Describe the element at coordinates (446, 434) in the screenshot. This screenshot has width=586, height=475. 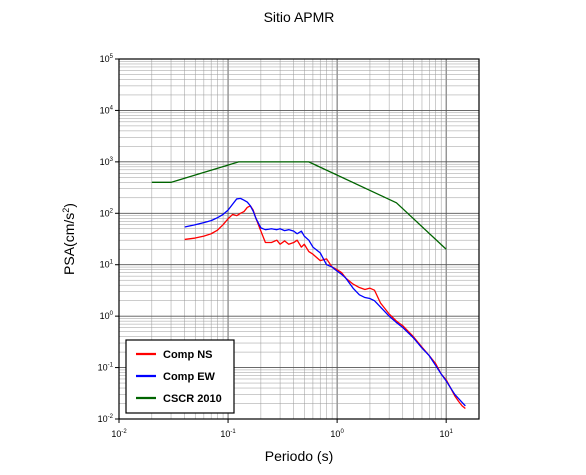
I see `x-tick-label: 101` at that location.